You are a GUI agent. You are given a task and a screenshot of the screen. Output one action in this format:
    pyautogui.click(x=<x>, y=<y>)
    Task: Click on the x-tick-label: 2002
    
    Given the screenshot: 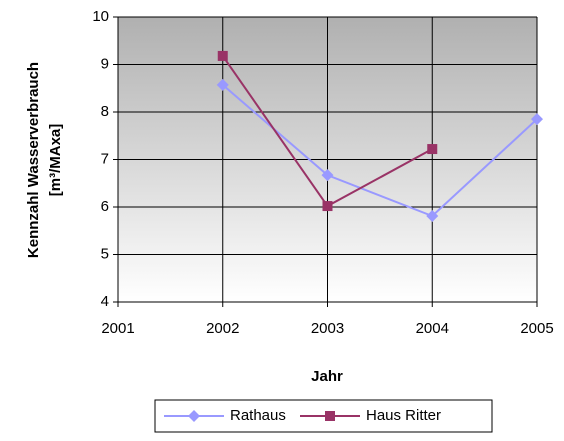 What is the action you would take?
    pyautogui.click(x=222, y=328)
    